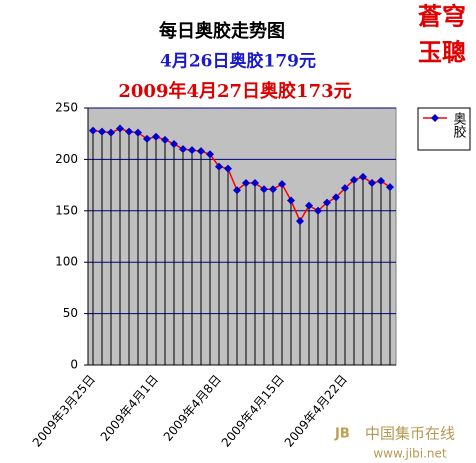 The image size is (476, 463). What do you see at coordinates (234, 91) in the screenshot?
I see `subtitle: 2009年4月27日奥胶173元` at bounding box center [234, 91].